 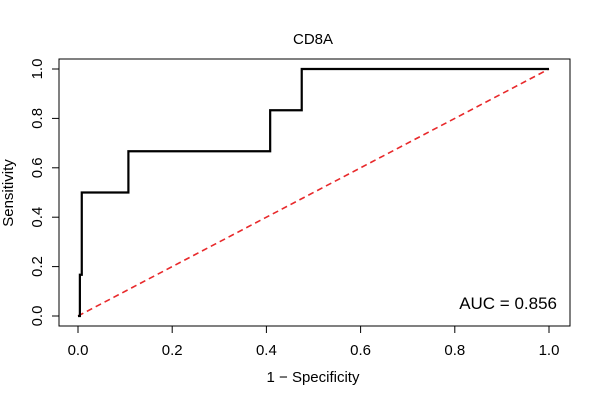 What do you see at coordinates (8, 193) in the screenshot?
I see `y-axis-label: Sensitivity` at bounding box center [8, 193].